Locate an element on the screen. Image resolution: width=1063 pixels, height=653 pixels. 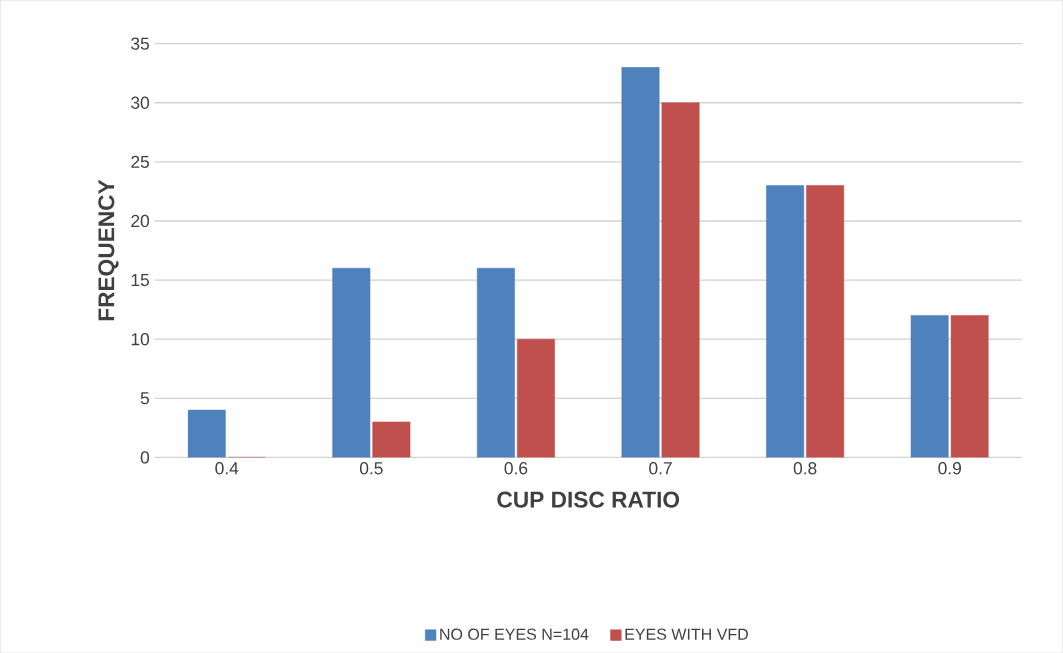
y-tick-label: 35 is located at coordinates (140, 43).